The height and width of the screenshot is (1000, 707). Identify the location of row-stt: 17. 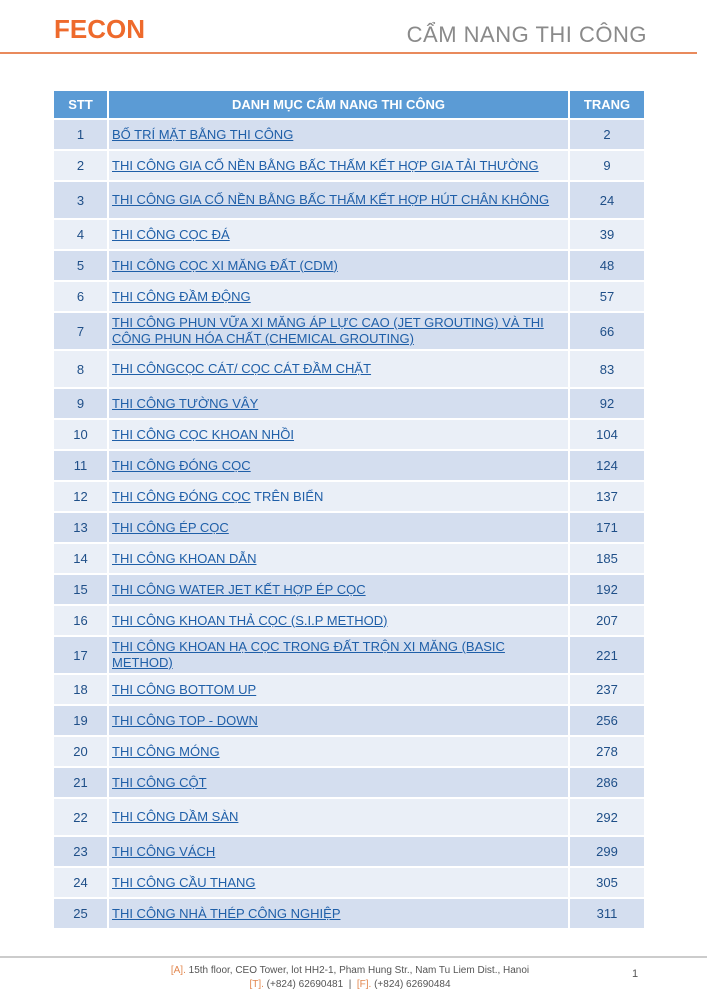
(80, 655).